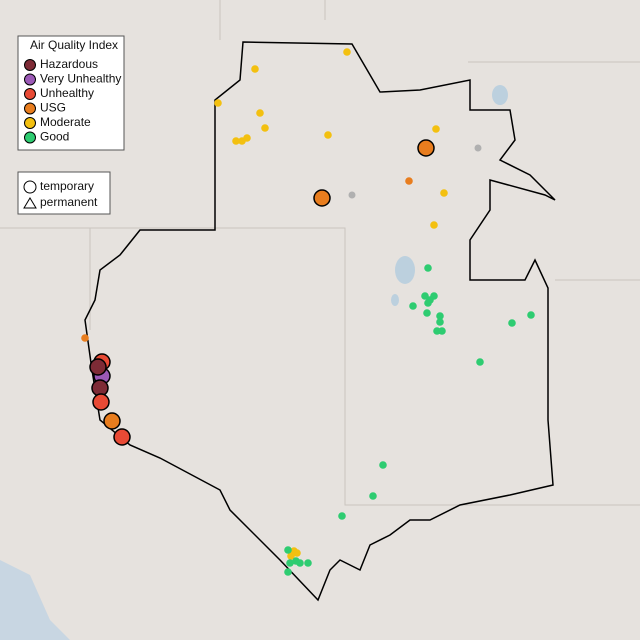  I want to click on legend-box, so click(64, 193).